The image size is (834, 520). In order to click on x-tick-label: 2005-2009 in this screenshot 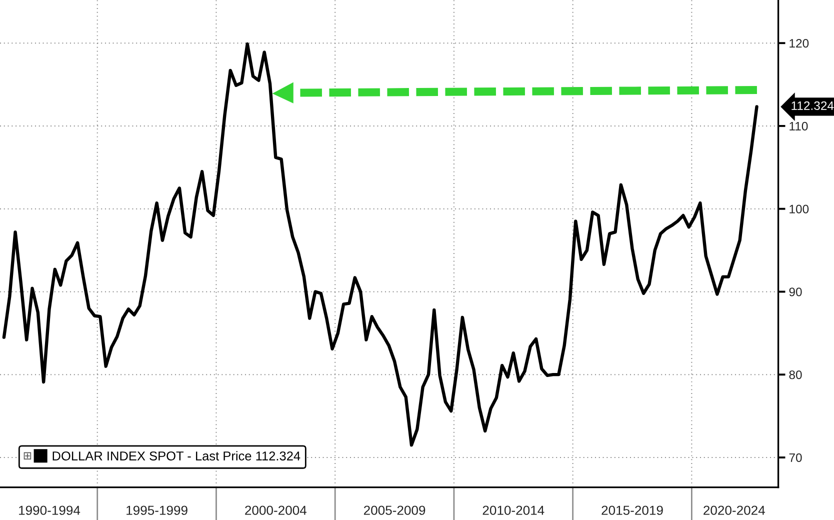, I will do `click(395, 510)`.